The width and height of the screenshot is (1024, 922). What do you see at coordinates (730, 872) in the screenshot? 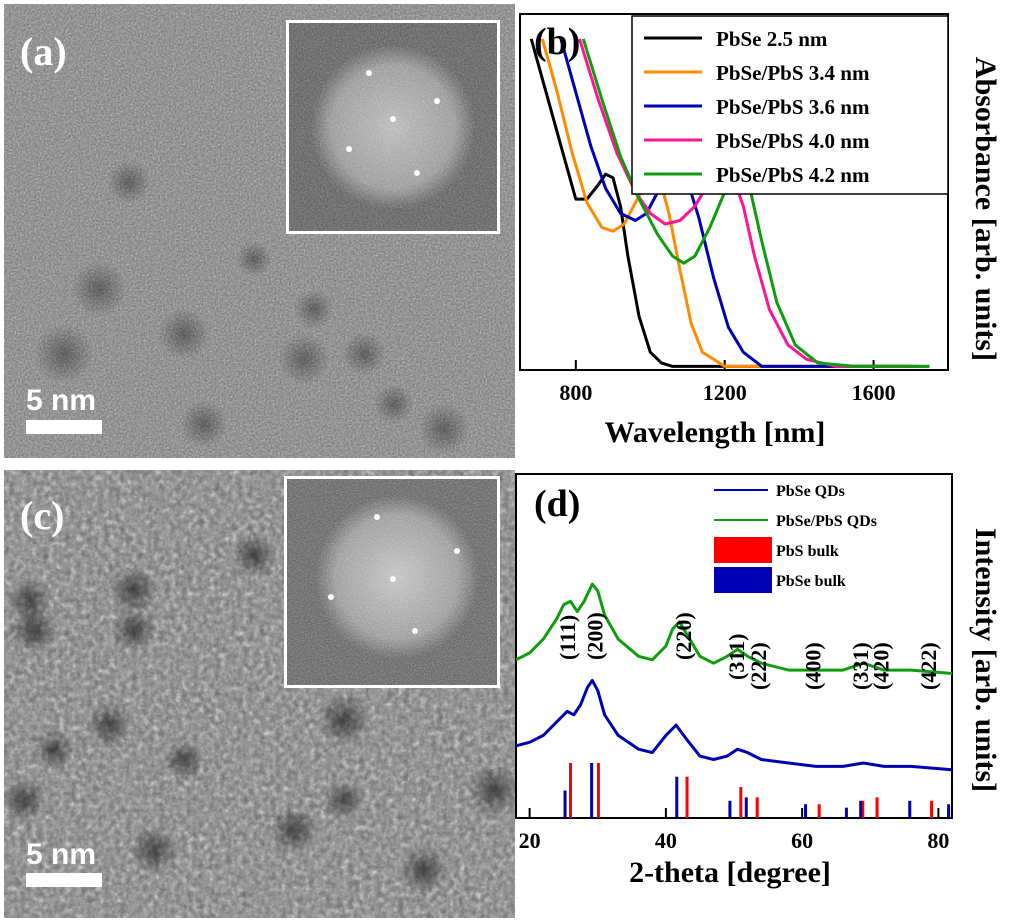
I see `xrd-x-axis-title: 2-theta [degree]` at bounding box center [730, 872].